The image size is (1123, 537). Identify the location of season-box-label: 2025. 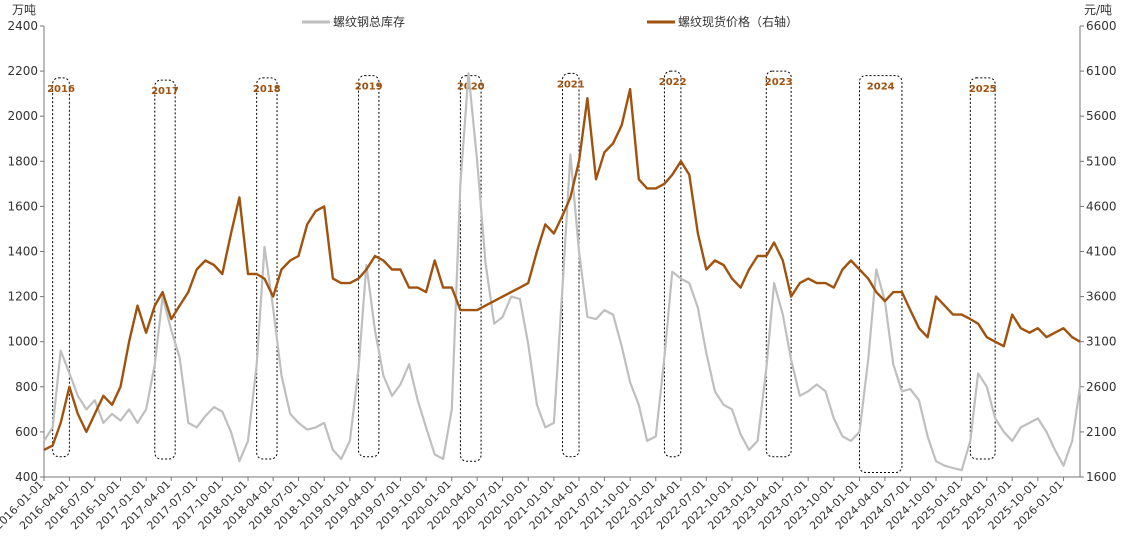
(983, 89).